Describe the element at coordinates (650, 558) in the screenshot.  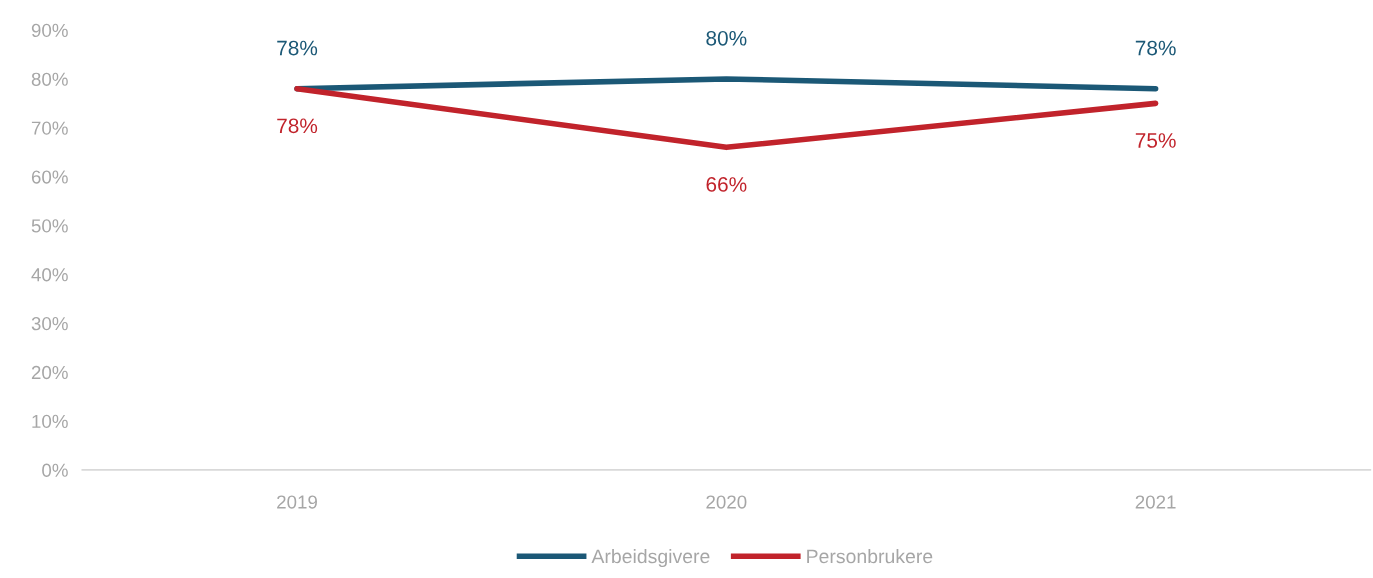
I see `legend-label: Arbeidsgivere` at that location.